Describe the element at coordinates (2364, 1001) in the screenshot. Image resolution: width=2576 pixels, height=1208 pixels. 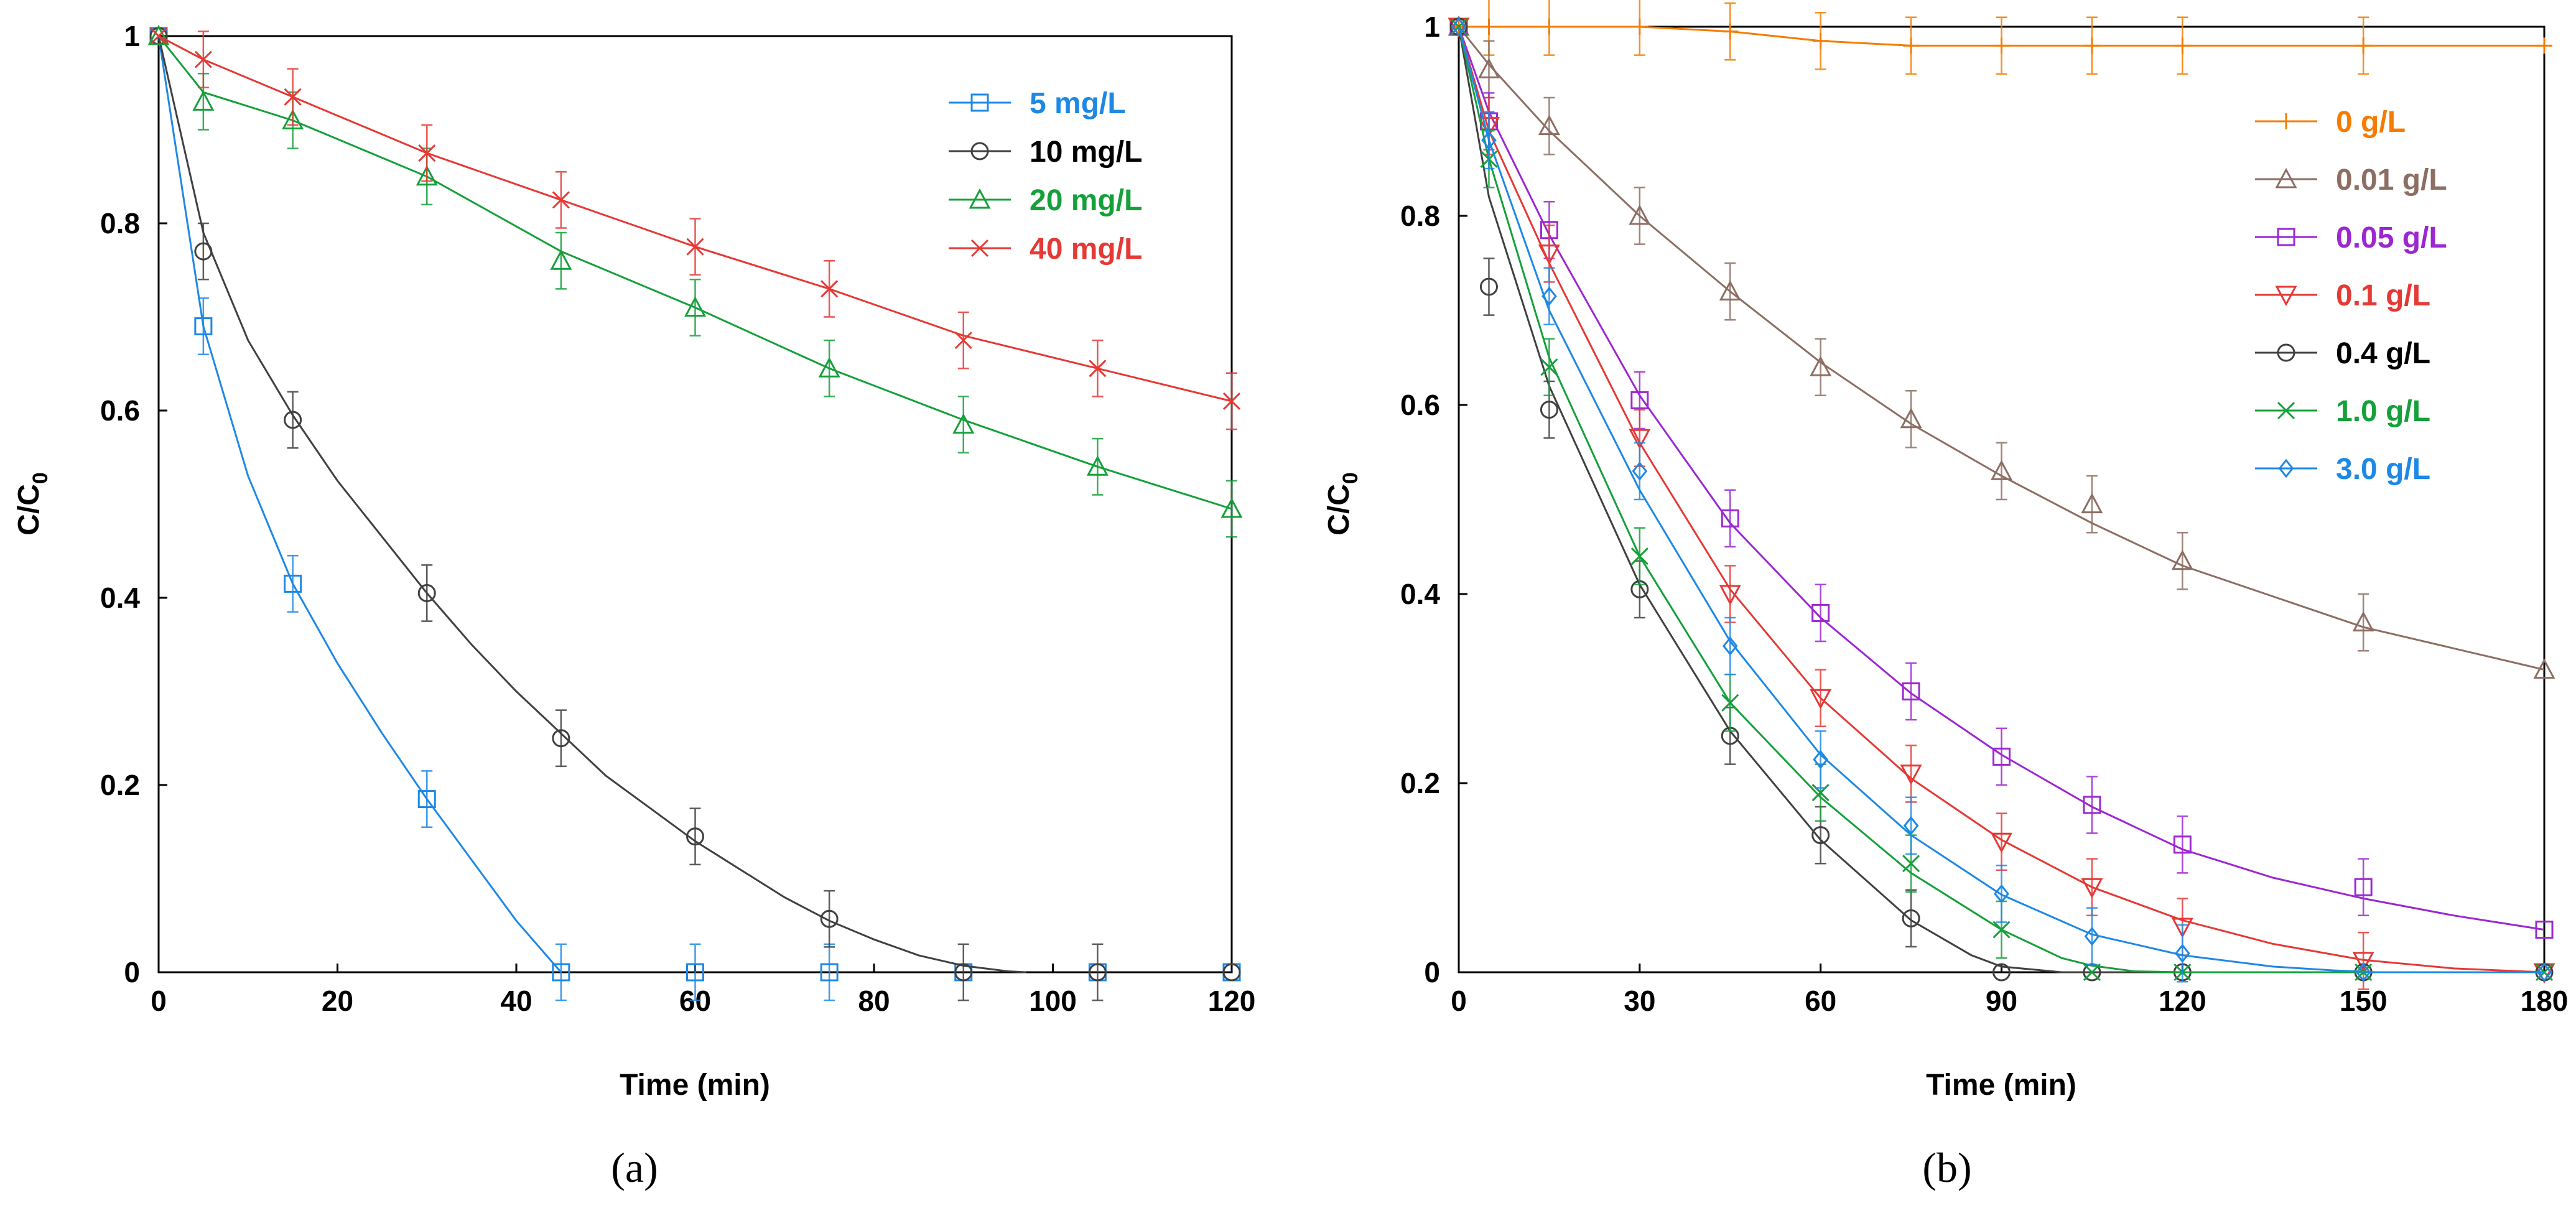
I see `x-tick-label: 150` at that location.